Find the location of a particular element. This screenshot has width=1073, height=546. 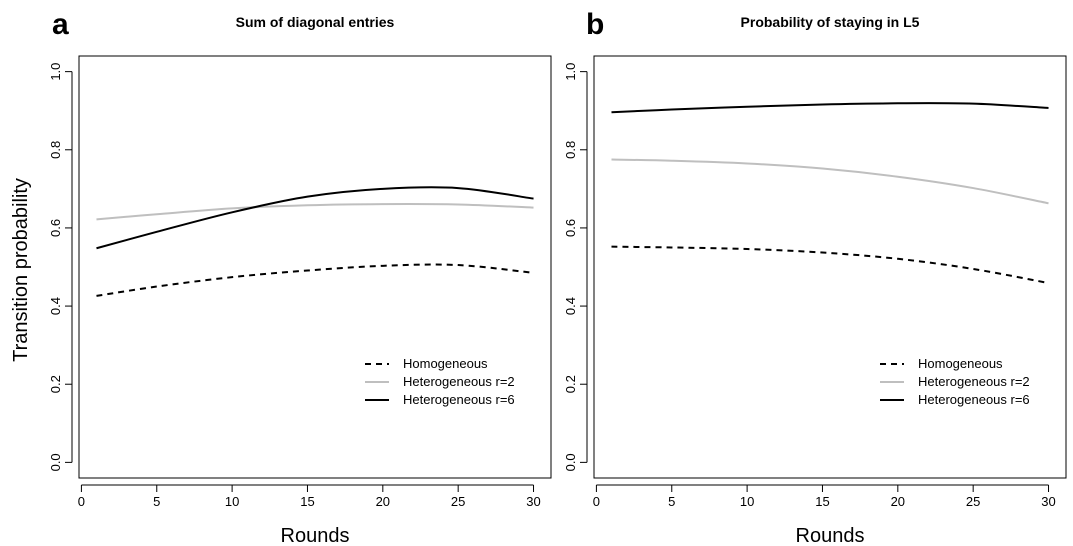

panel-letter: a is located at coordinates (60, 24).